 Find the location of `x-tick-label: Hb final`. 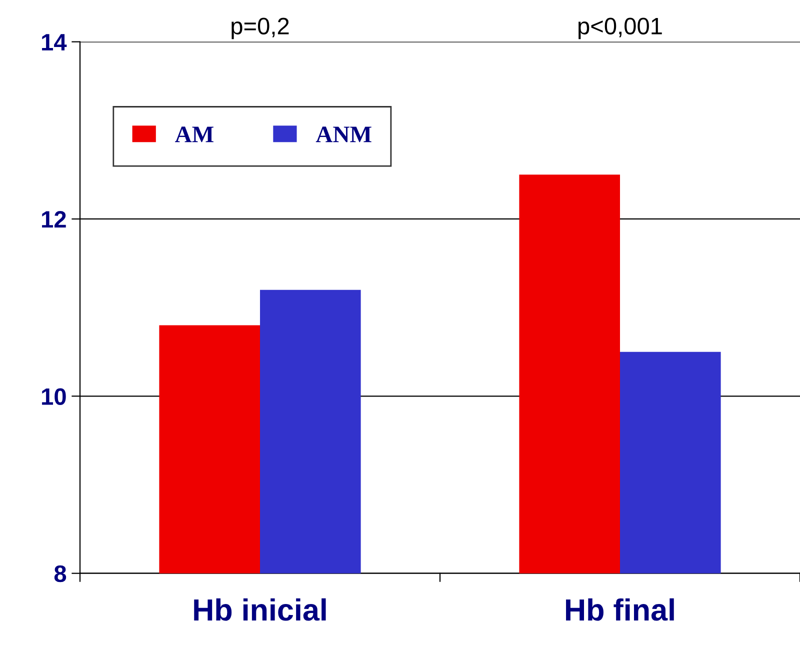

x-tick-label: Hb final is located at coordinates (620, 609).